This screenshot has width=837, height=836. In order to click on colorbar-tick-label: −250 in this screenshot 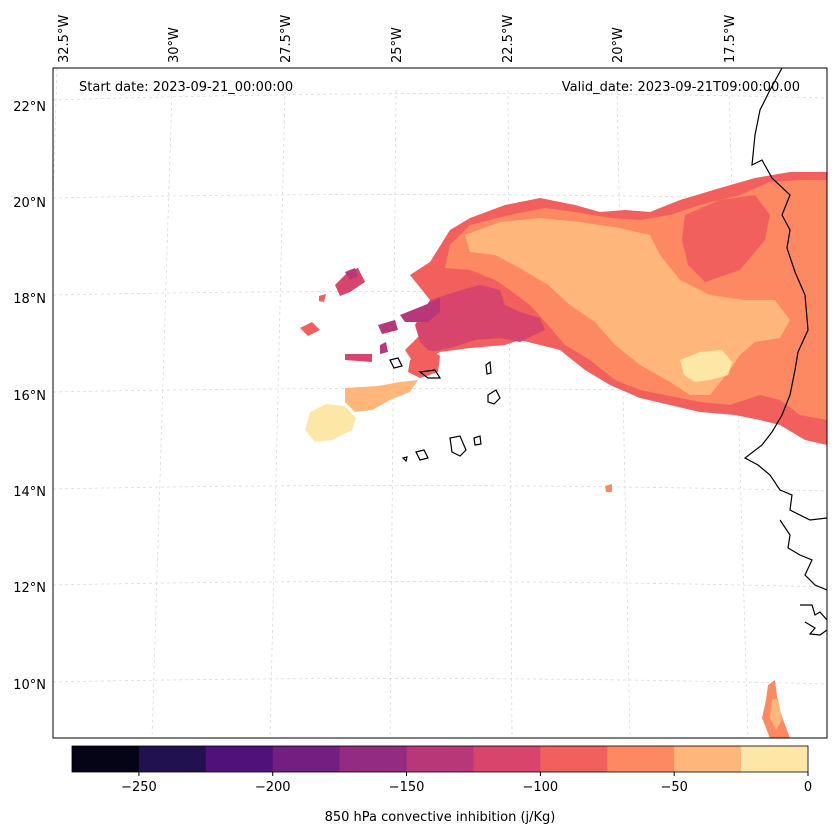, I will do `click(139, 787)`.